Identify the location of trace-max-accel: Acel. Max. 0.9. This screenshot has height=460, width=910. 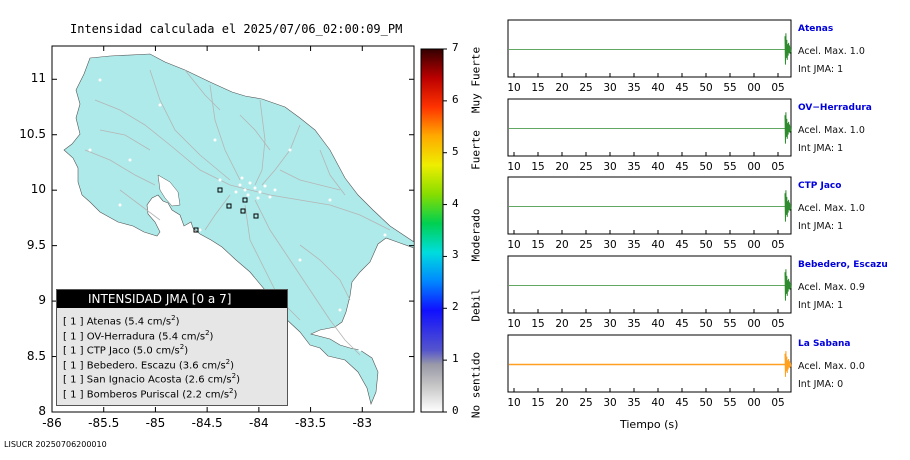
(831, 287).